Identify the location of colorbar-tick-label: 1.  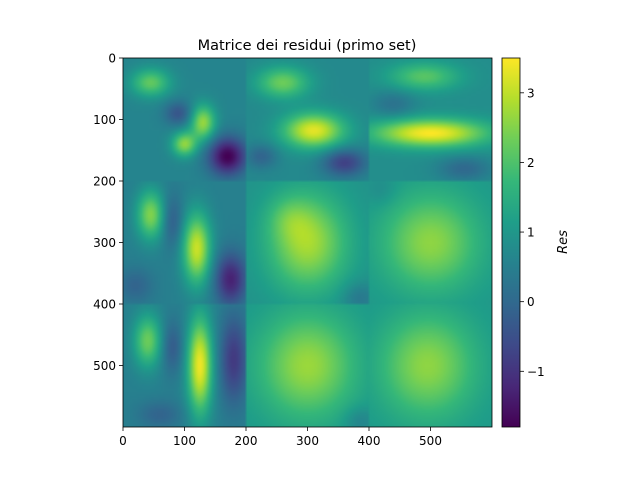
(531, 233).